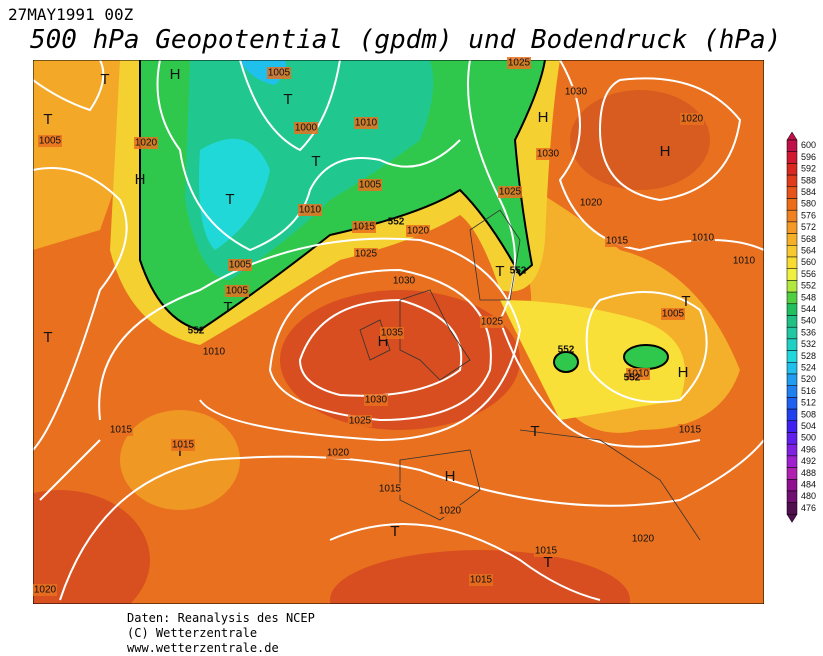 This screenshot has height=656, width=823. What do you see at coordinates (808, 485) in the screenshot?
I see `legend-label: 484` at bounding box center [808, 485].